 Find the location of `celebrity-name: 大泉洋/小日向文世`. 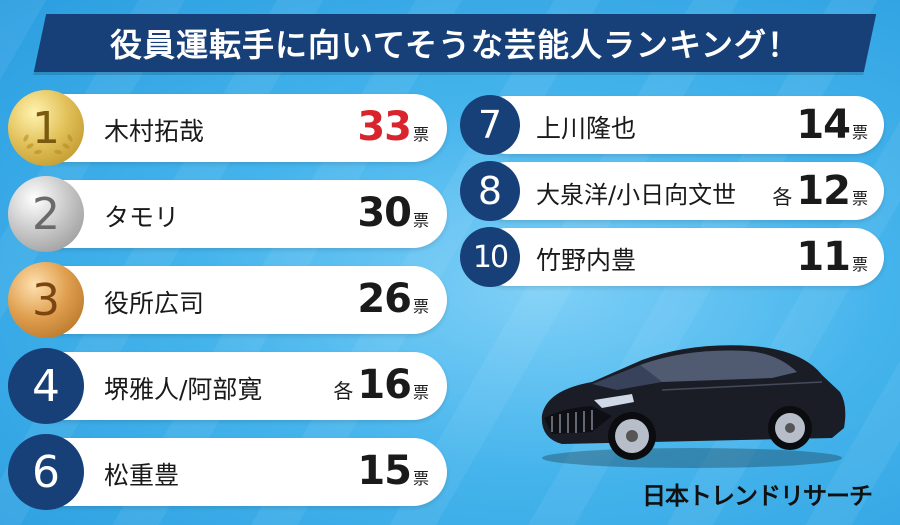

celebrity-name: 大泉洋/小日向文世 is located at coordinates (636, 195).